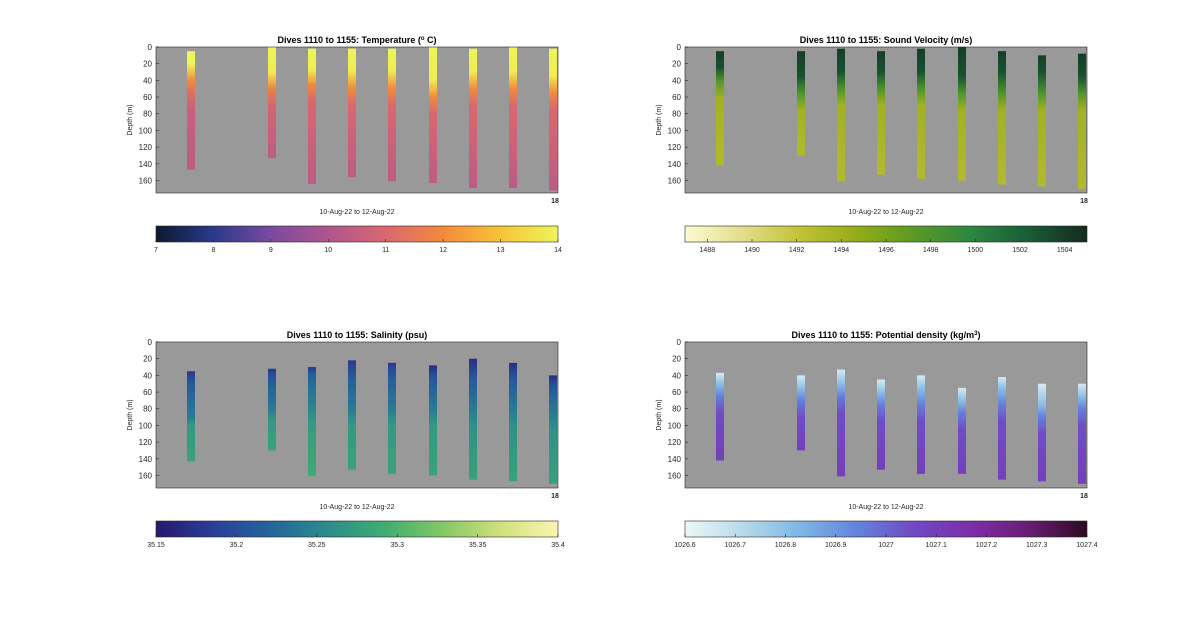  Describe the element at coordinates (937, 545) in the screenshot. I see `colorbar-tick-label: 1027.1` at that location.